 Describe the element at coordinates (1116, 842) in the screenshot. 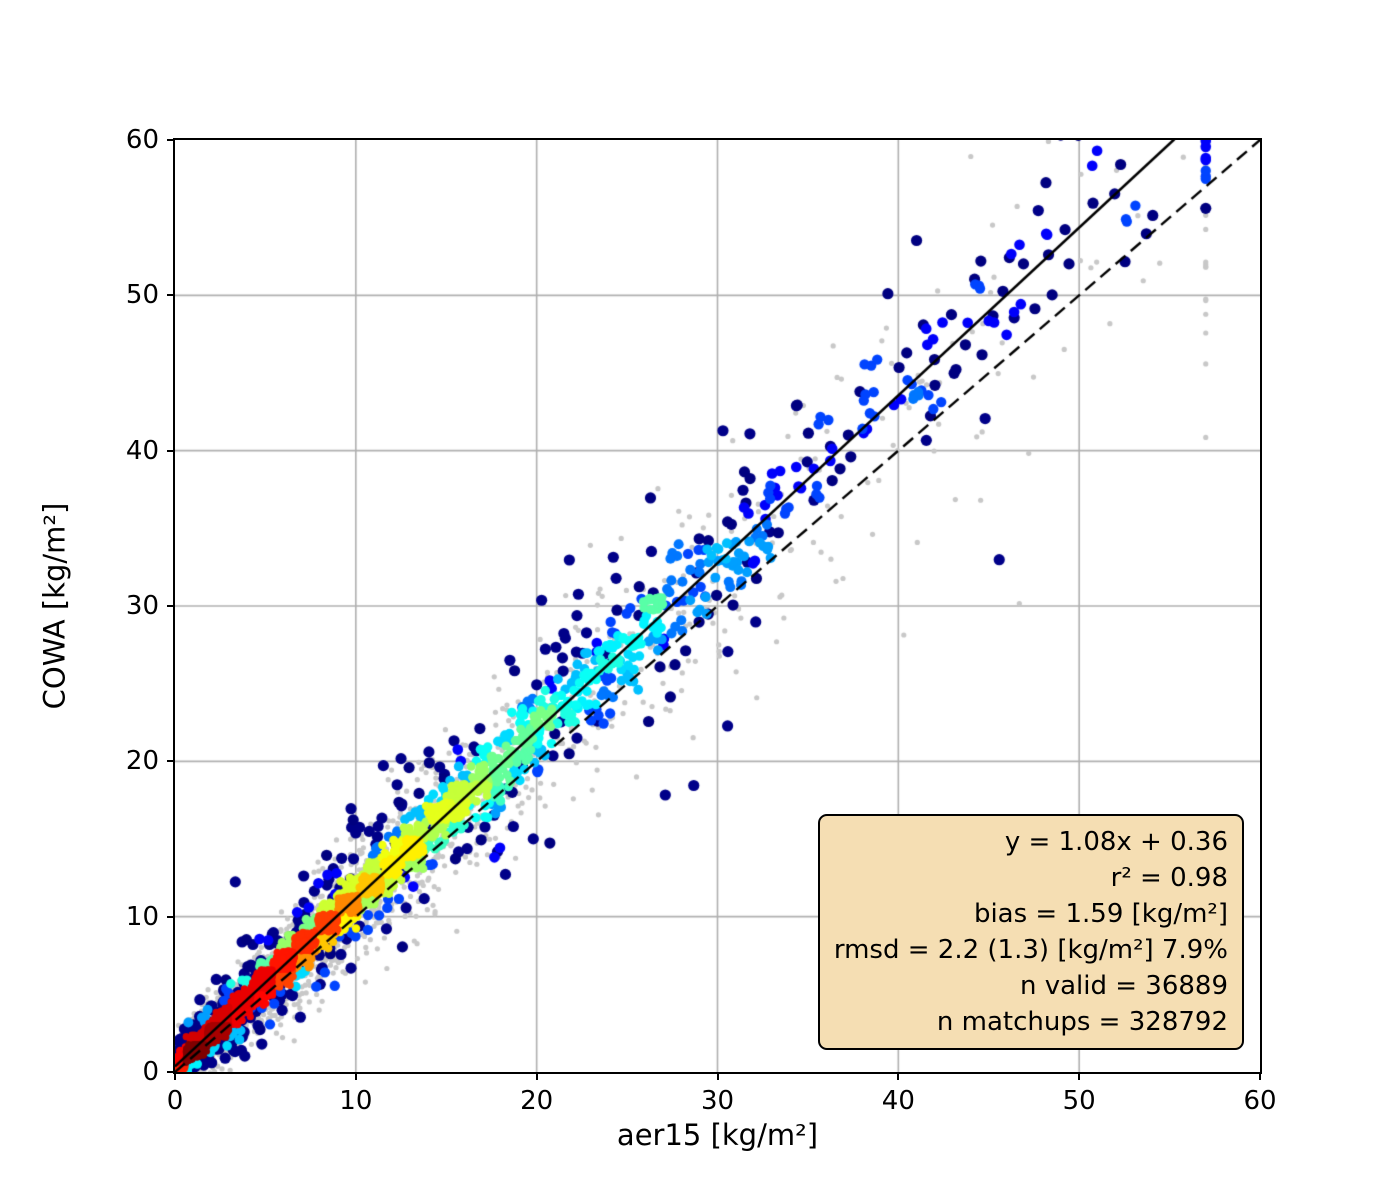

I see `stats-line-equation: y = 1.08x + 0.36` at that location.